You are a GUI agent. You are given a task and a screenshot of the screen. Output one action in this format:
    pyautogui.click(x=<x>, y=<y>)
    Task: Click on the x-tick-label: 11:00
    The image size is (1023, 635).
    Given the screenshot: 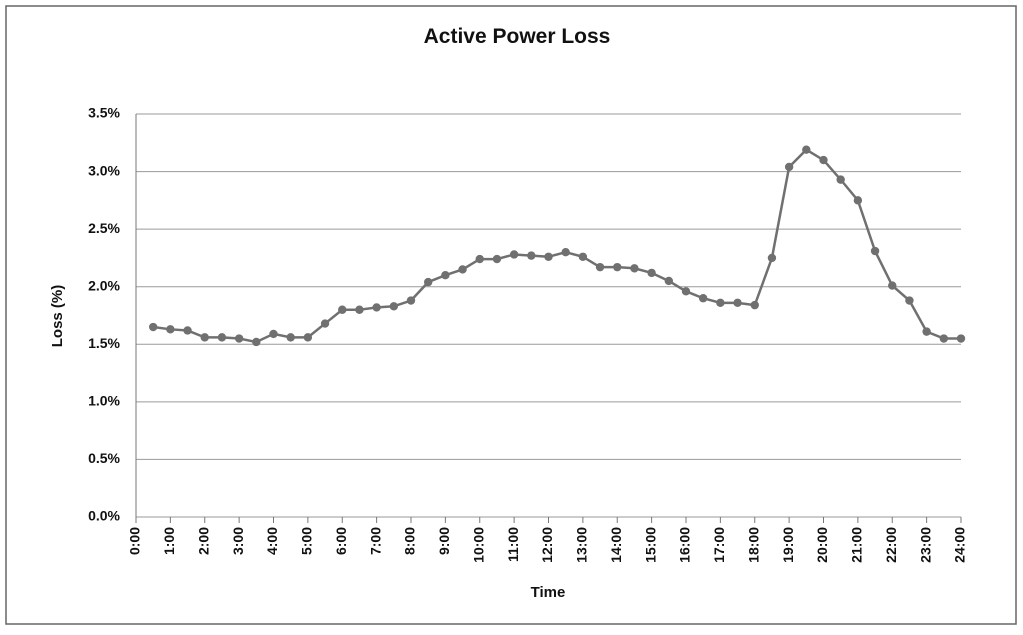 What is the action you would take?
    pyautogui.click(x=513, y=544)
    